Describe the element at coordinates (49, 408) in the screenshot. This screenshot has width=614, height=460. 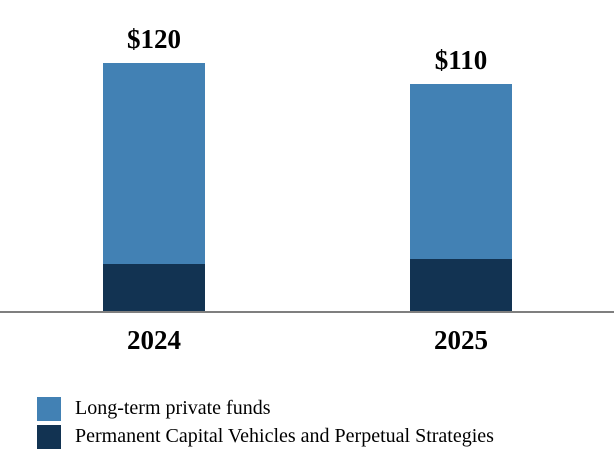
I see `legend-swatch-long-term-private-funds-icon` at that location.